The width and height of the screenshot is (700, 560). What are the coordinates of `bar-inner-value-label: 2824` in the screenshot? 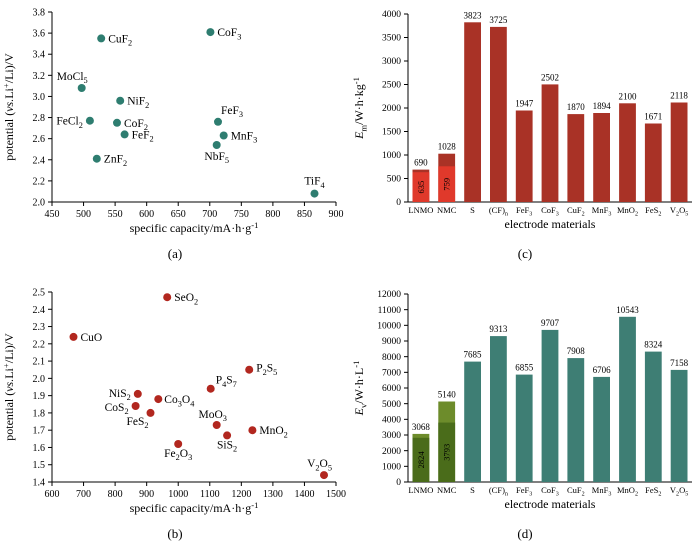 It's located at (421, 460).